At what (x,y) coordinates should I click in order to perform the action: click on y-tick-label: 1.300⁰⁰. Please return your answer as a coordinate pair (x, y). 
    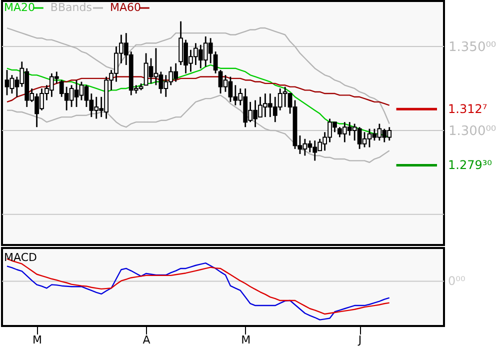
    Looking at the image, I should click on (472, 131).